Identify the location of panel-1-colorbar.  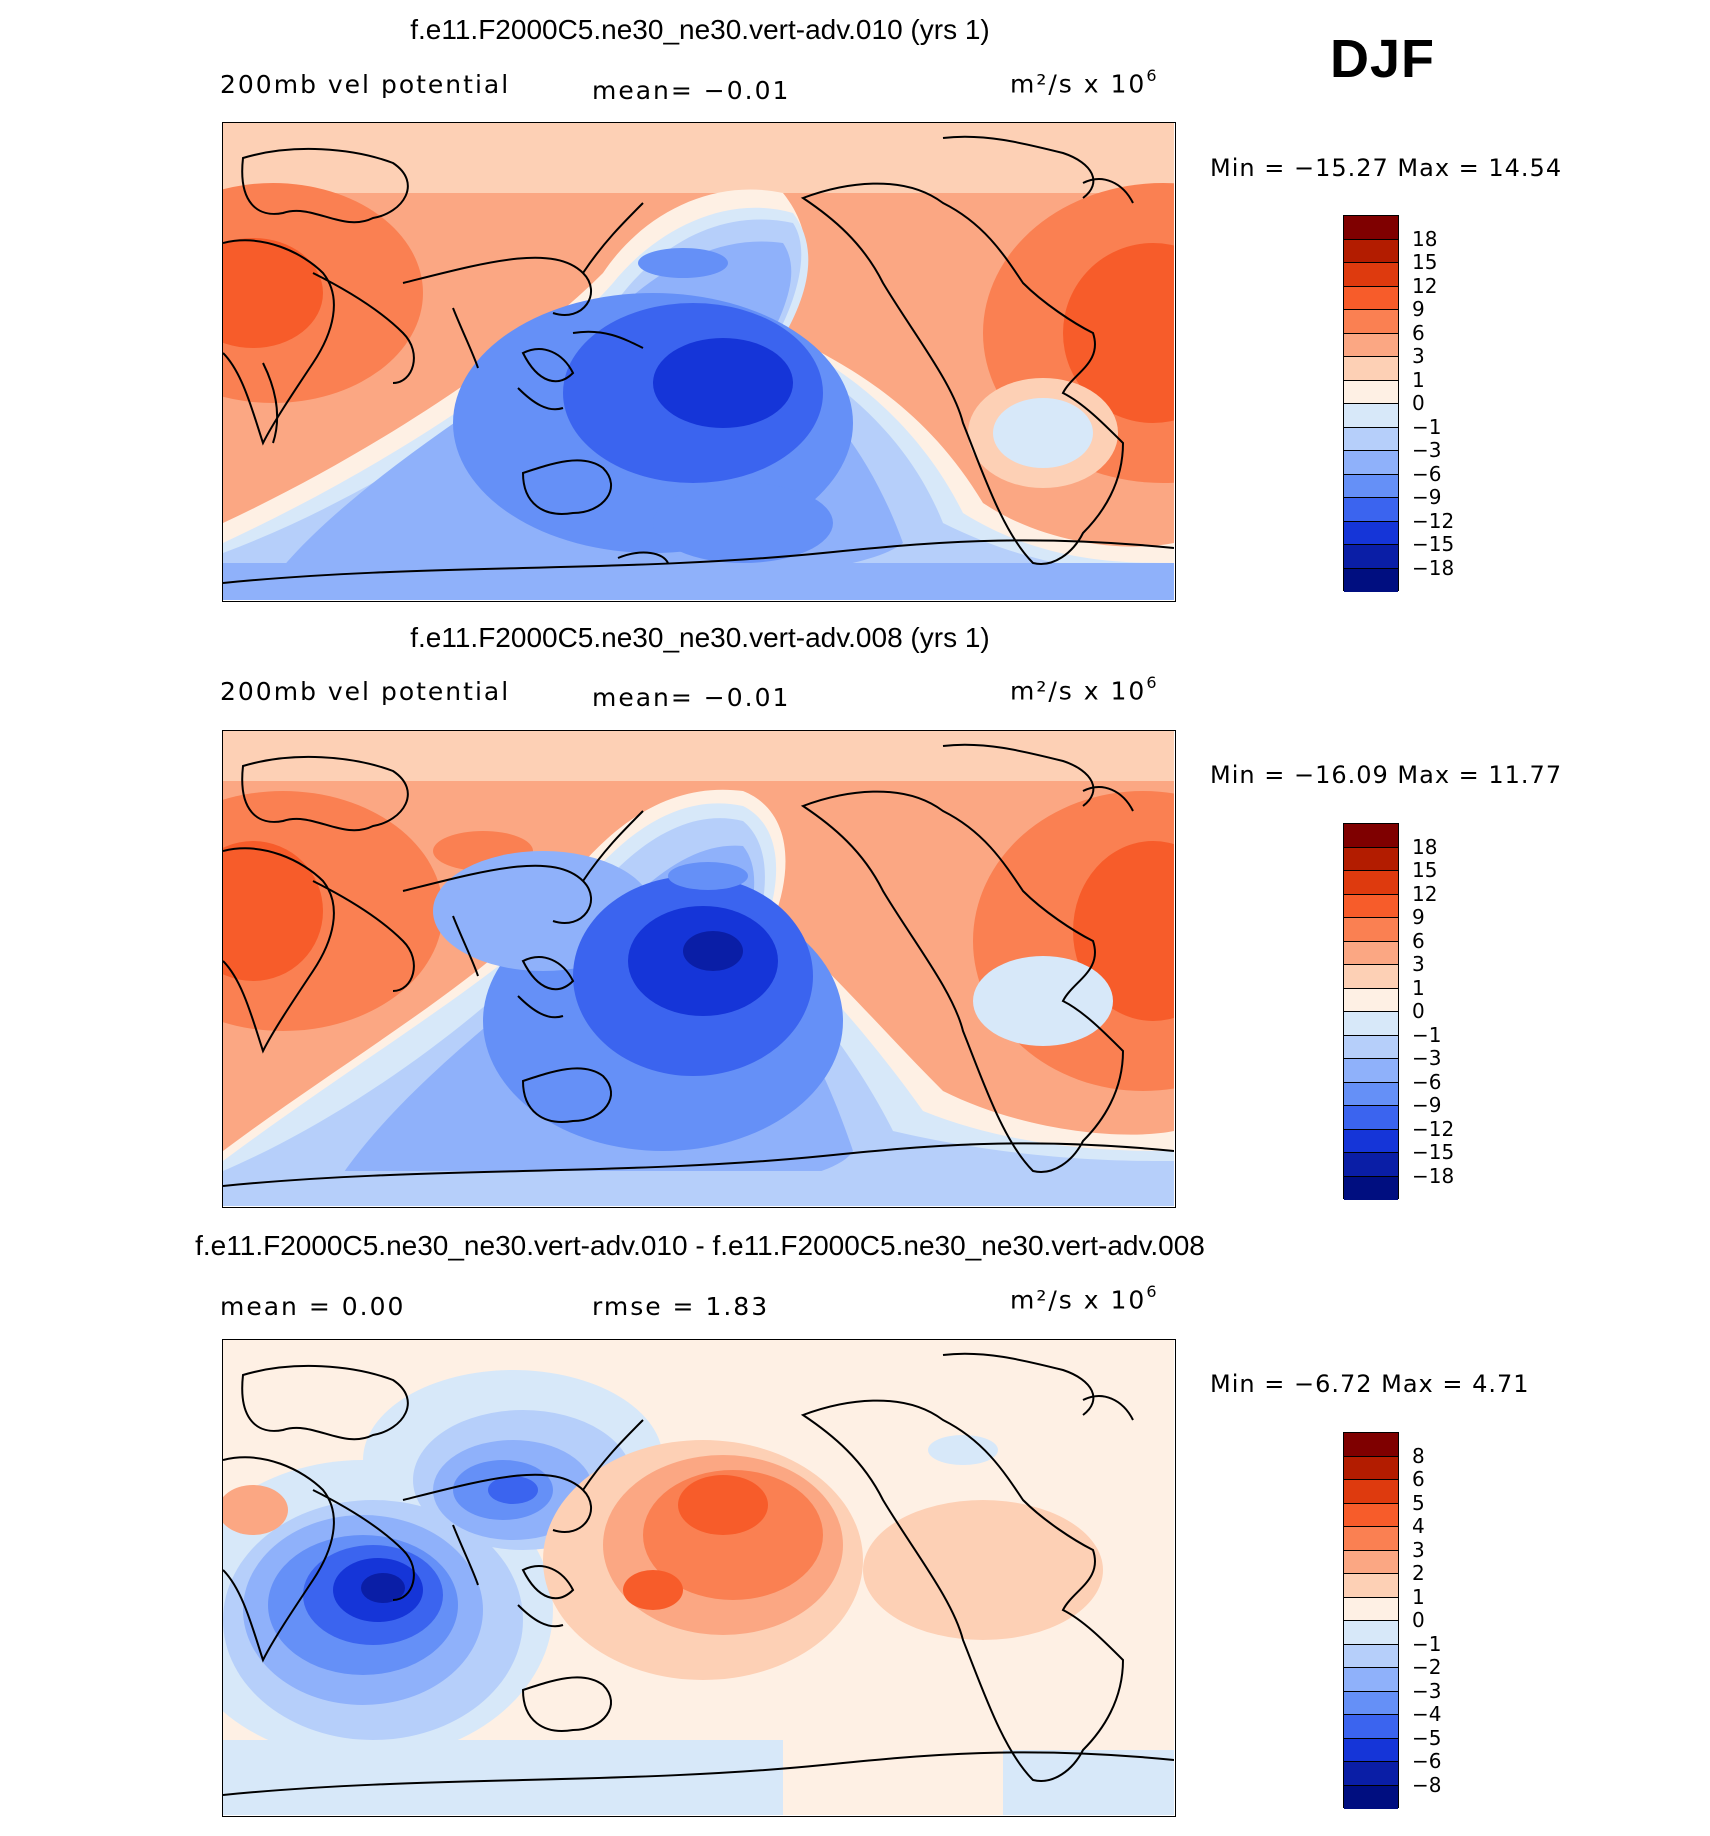
(1371, 403).